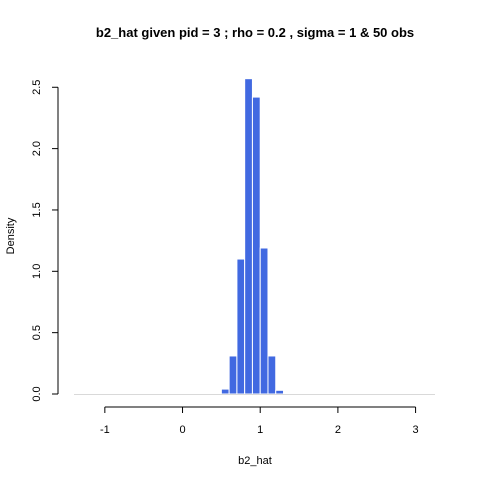 The height and width of the screenshot is (485, 480). I want to click on y-axis-label: Density, so click(11, 235).